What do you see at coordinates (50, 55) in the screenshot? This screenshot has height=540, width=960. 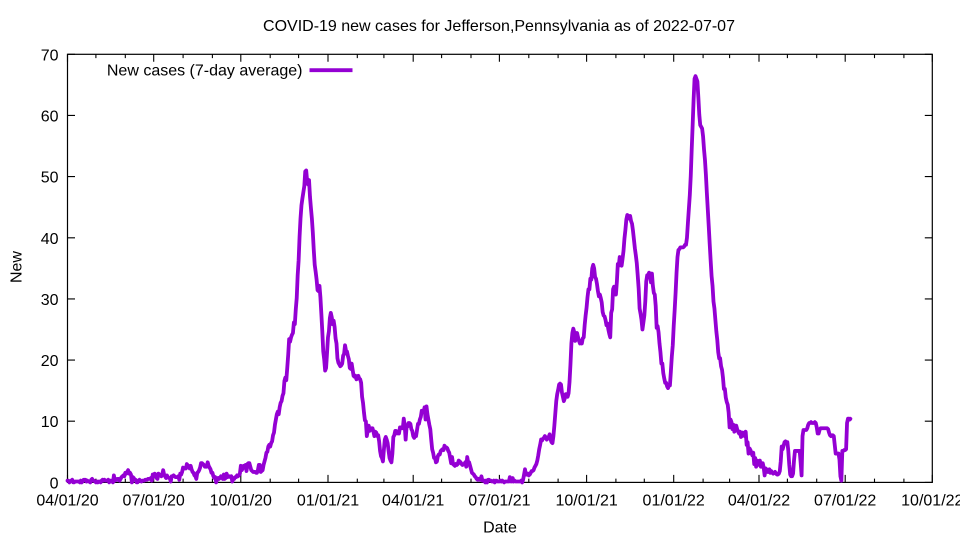 I see `svg-text: 70` at bounding box center [50, 55].